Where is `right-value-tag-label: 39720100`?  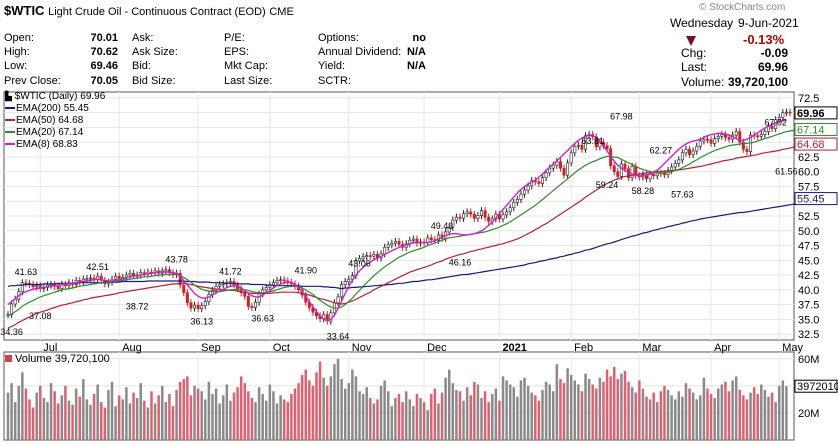 right-value-tag-label: 39720100 is located at coordinates (817, 387).